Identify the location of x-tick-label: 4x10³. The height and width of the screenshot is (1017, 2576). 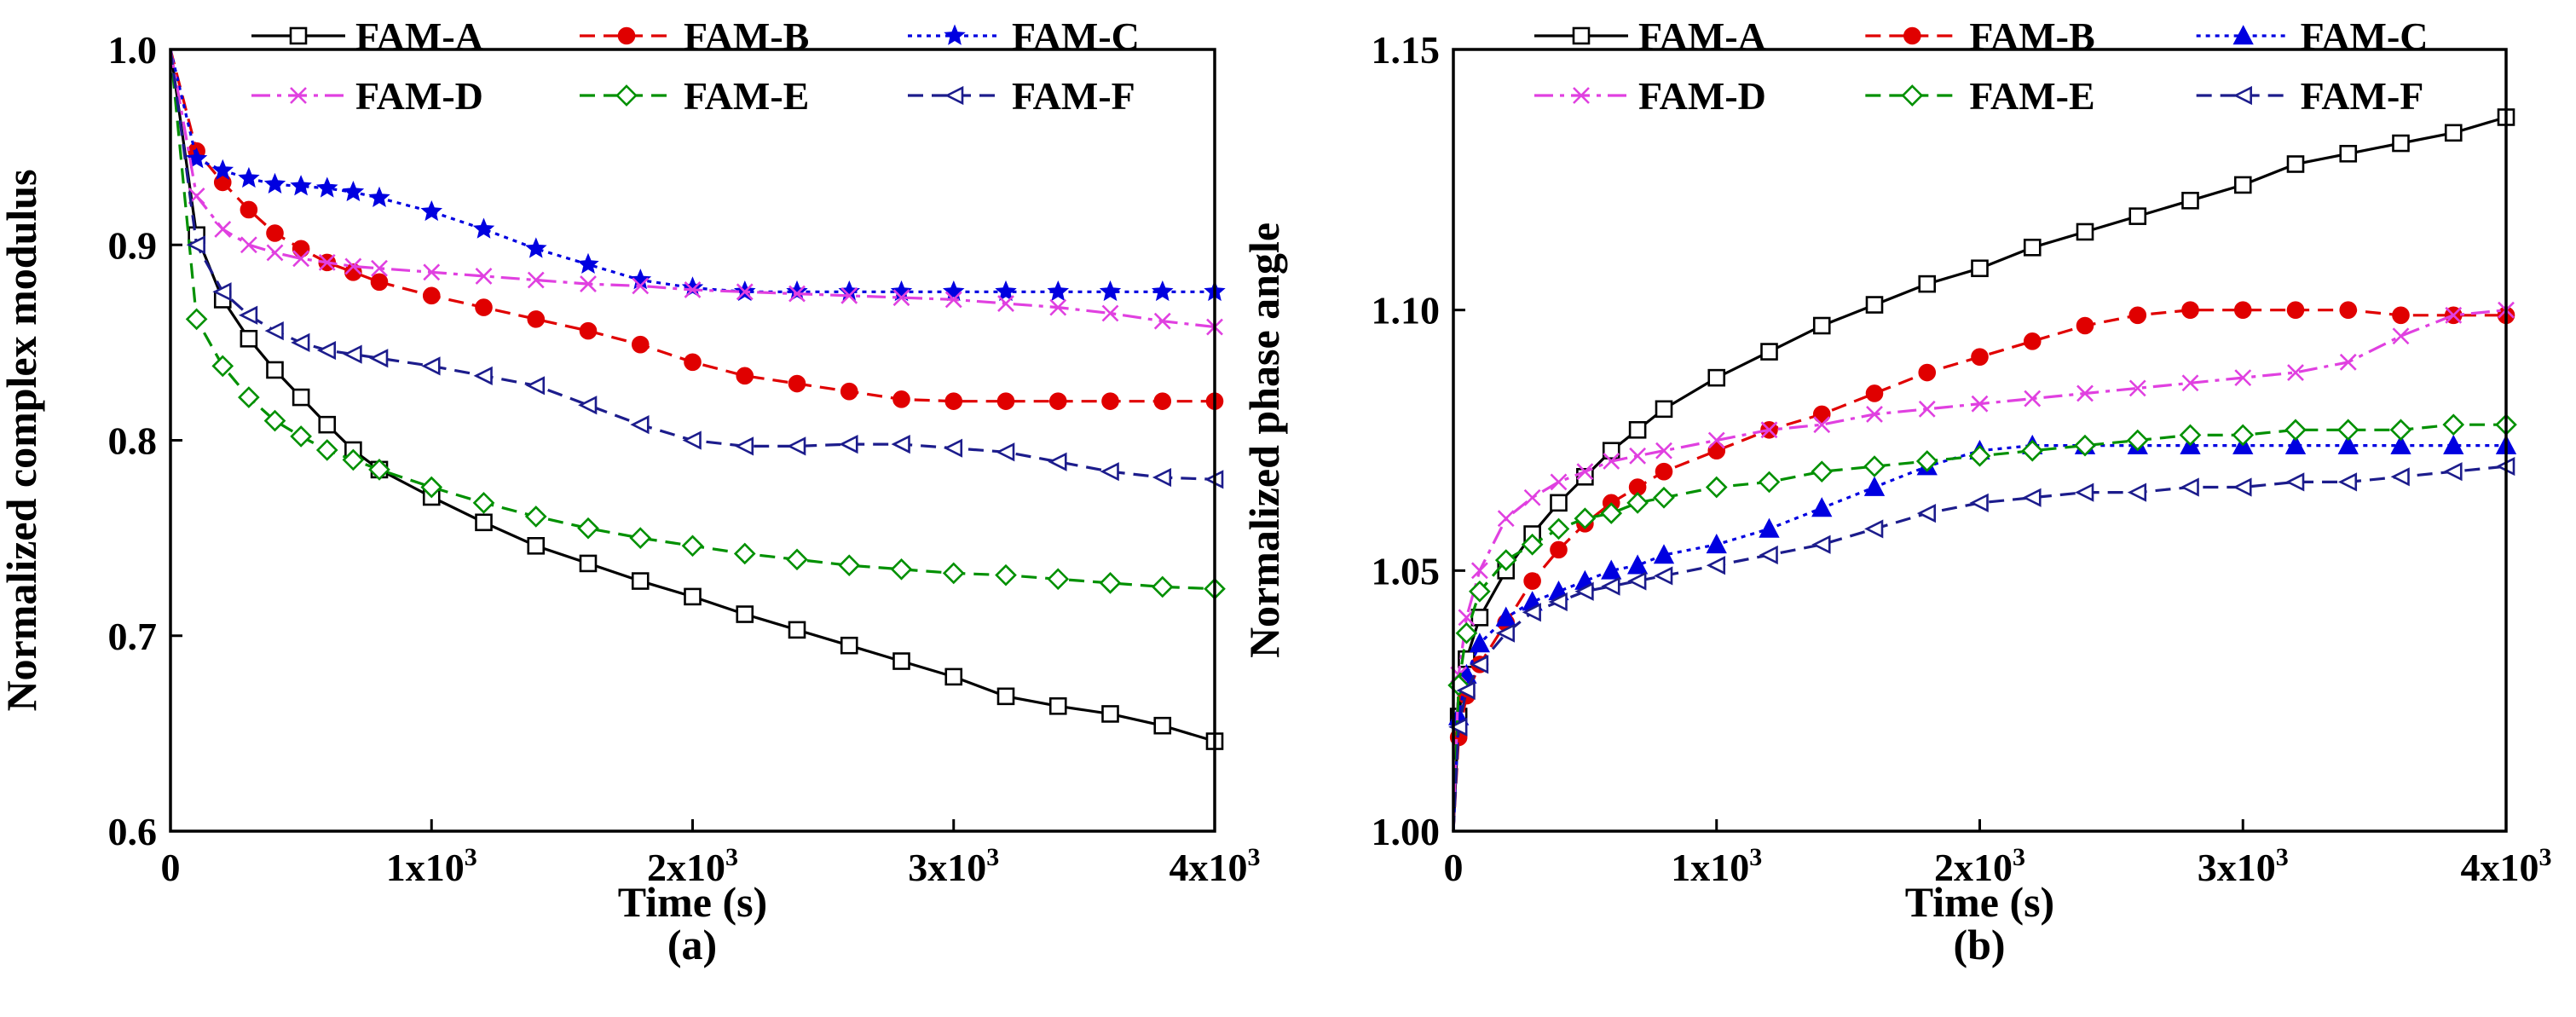
(2506, 866).